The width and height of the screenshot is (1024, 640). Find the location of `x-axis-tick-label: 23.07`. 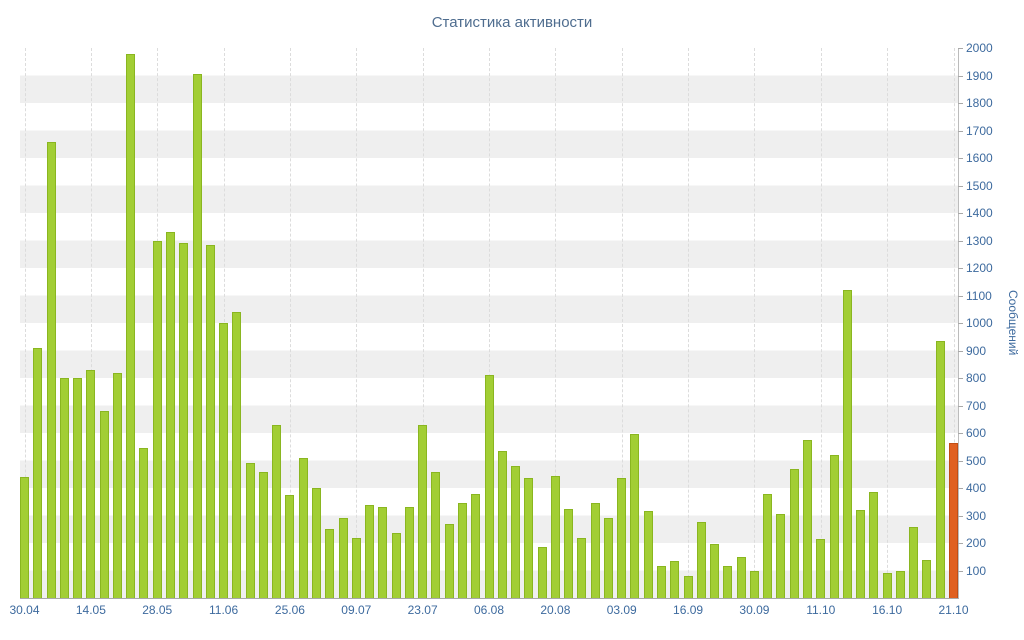

x-axis-tick-label: 23.07 is located at coordinates (422, 610).